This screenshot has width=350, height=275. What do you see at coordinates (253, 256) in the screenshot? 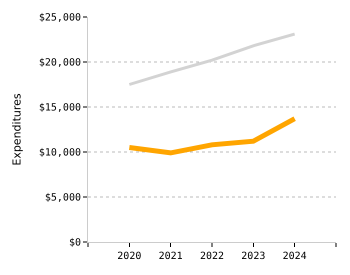
I see `x-tick-label: 2023` at bounding box center [253, 256].